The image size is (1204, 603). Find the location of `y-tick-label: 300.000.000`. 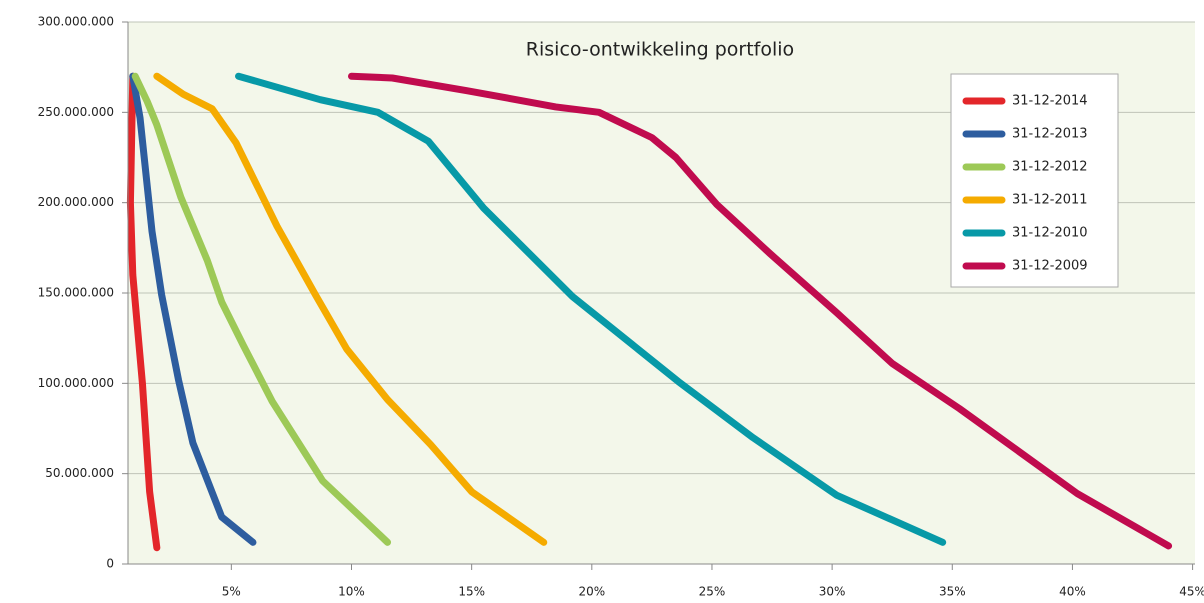

y-tick-label: 300.000.000 is located at coordinates (76, 22).